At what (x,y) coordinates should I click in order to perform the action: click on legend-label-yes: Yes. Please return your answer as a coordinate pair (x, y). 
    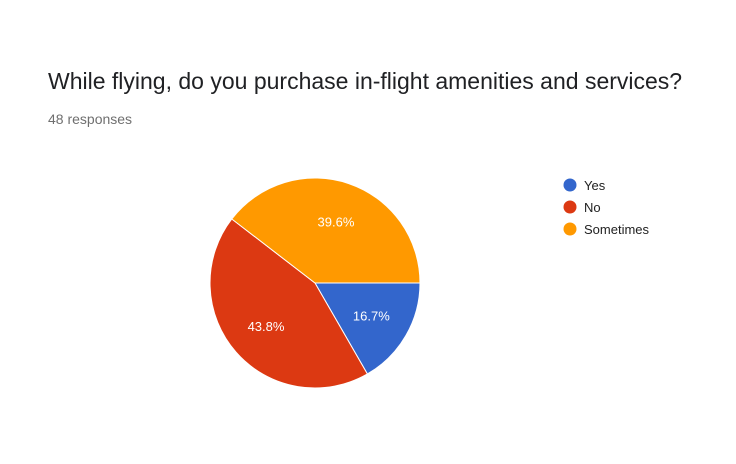
    Looking at the image, I should click on (595, 185).